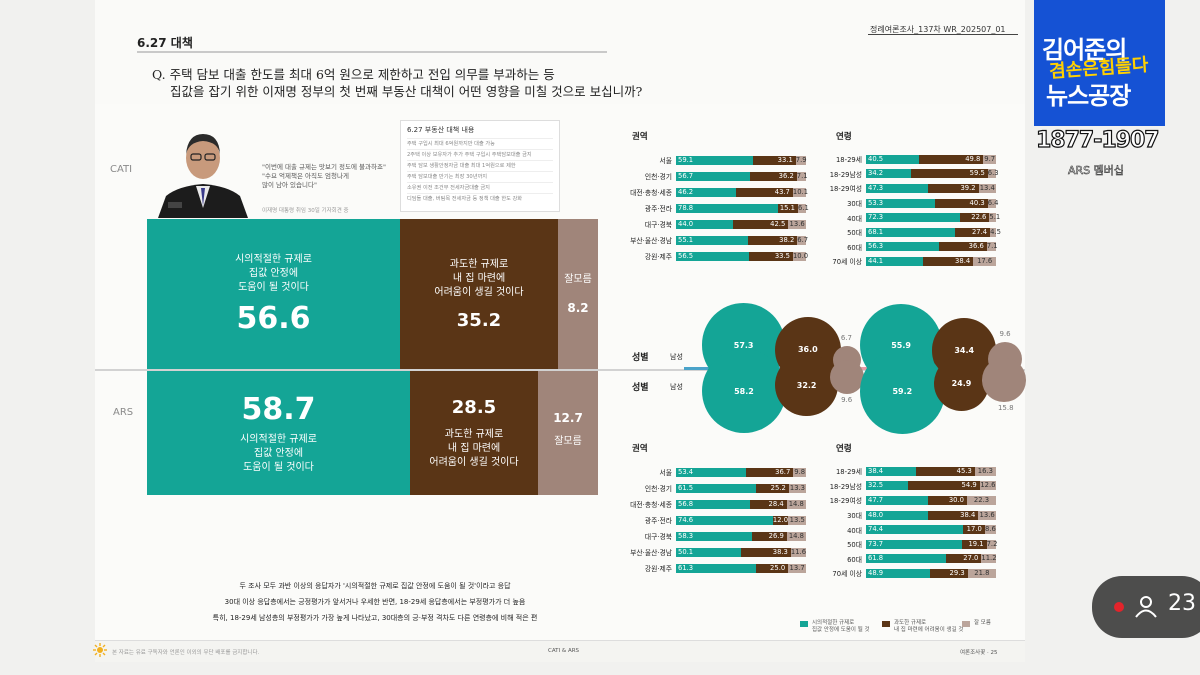 This screenshot has height=675, width=1200. Describe the element at coordinates (560, 370) in the screenshot. I see `center-divider` at that location.